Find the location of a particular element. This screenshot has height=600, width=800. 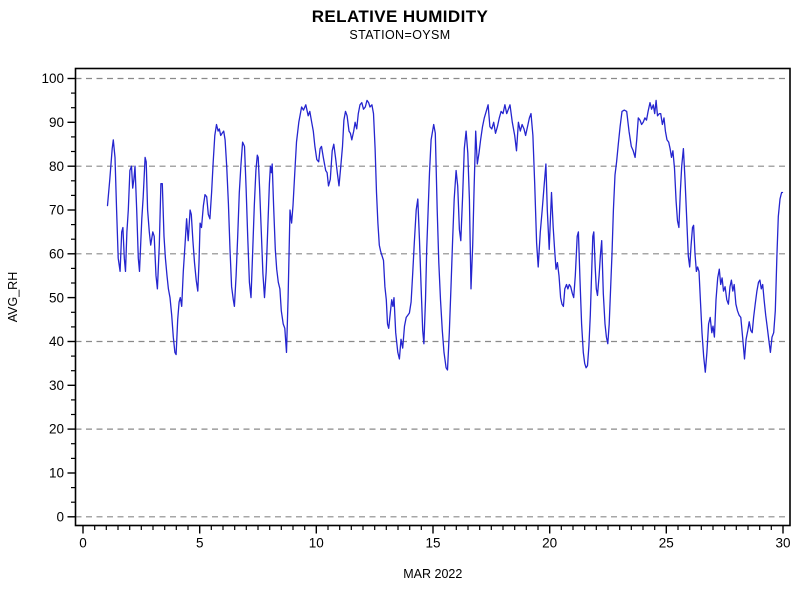

y-tick-label: 60 is located at coordinates (56, 253).